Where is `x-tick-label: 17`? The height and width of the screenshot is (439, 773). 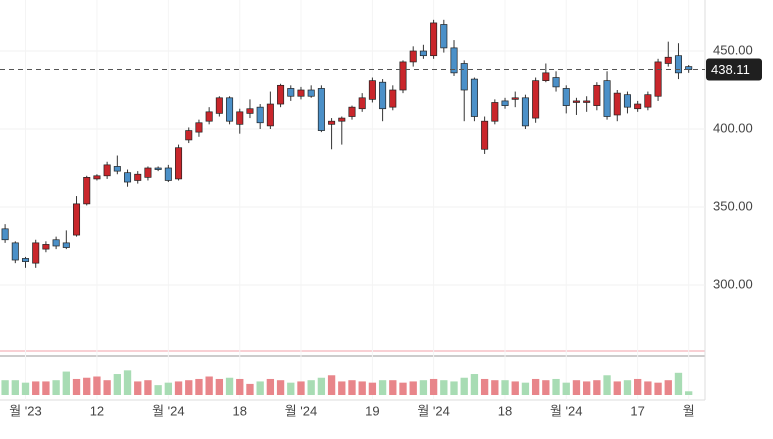
x-tick-label: 17 is located at coordinates (637, 410).